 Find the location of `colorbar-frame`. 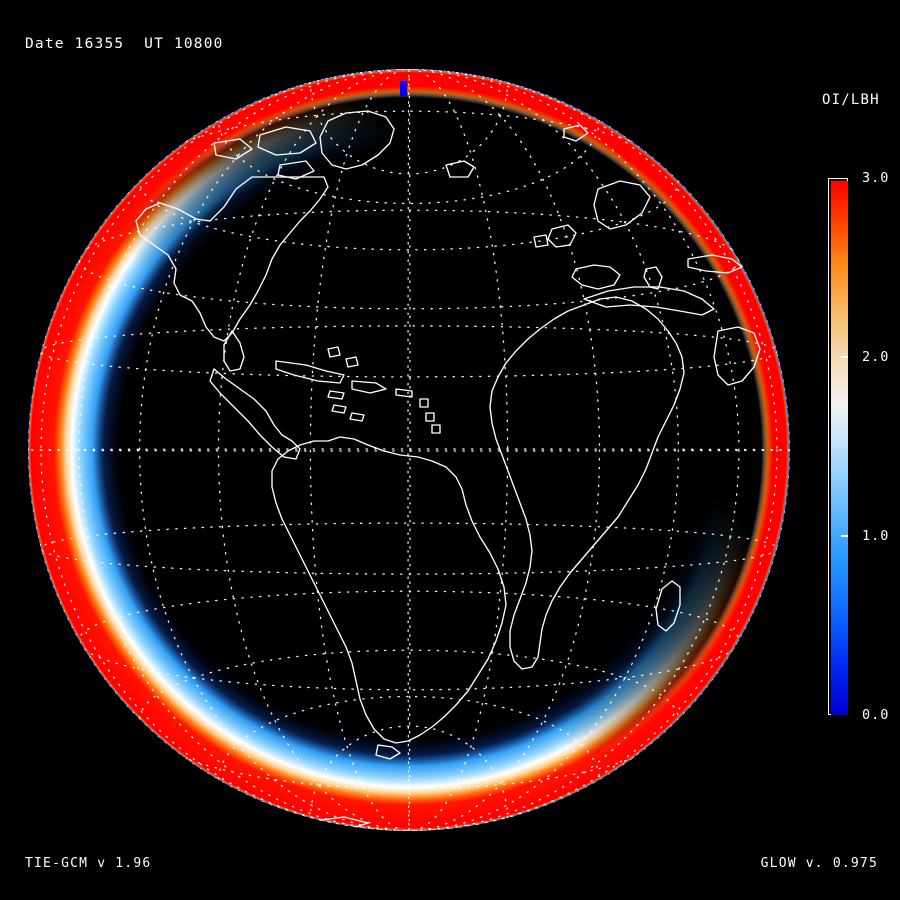

colorbar-frame is located at coordinates (838, 446).